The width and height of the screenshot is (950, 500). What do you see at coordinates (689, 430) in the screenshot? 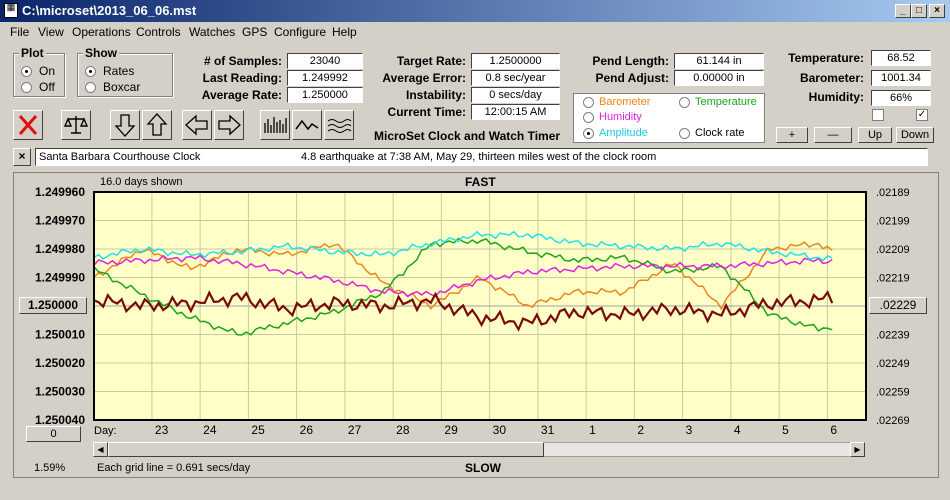
I see `day-tick-label: 3` at bounding box center [689, 430].